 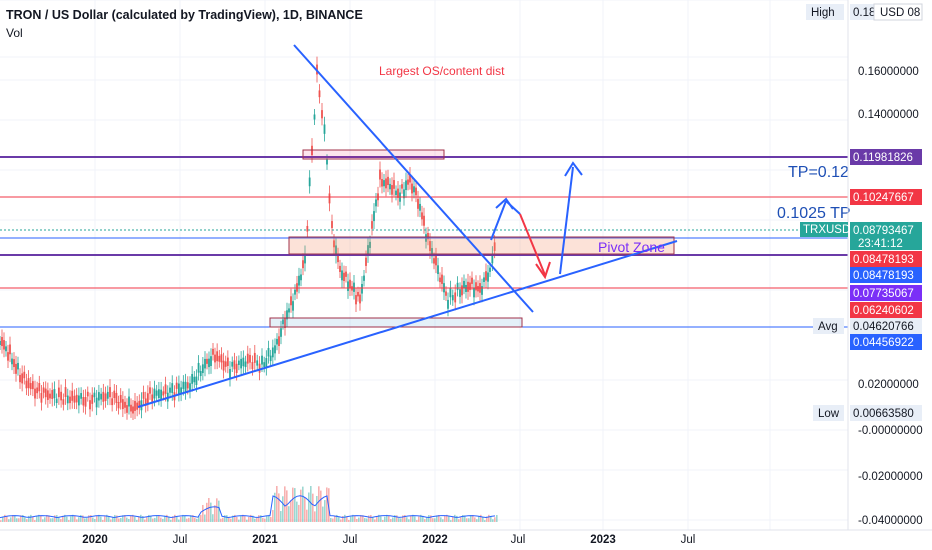 What do you see at coordinates (518, 540) in the screenshot?
I see `time-tick: Jul` at bounding box center [518, 540].